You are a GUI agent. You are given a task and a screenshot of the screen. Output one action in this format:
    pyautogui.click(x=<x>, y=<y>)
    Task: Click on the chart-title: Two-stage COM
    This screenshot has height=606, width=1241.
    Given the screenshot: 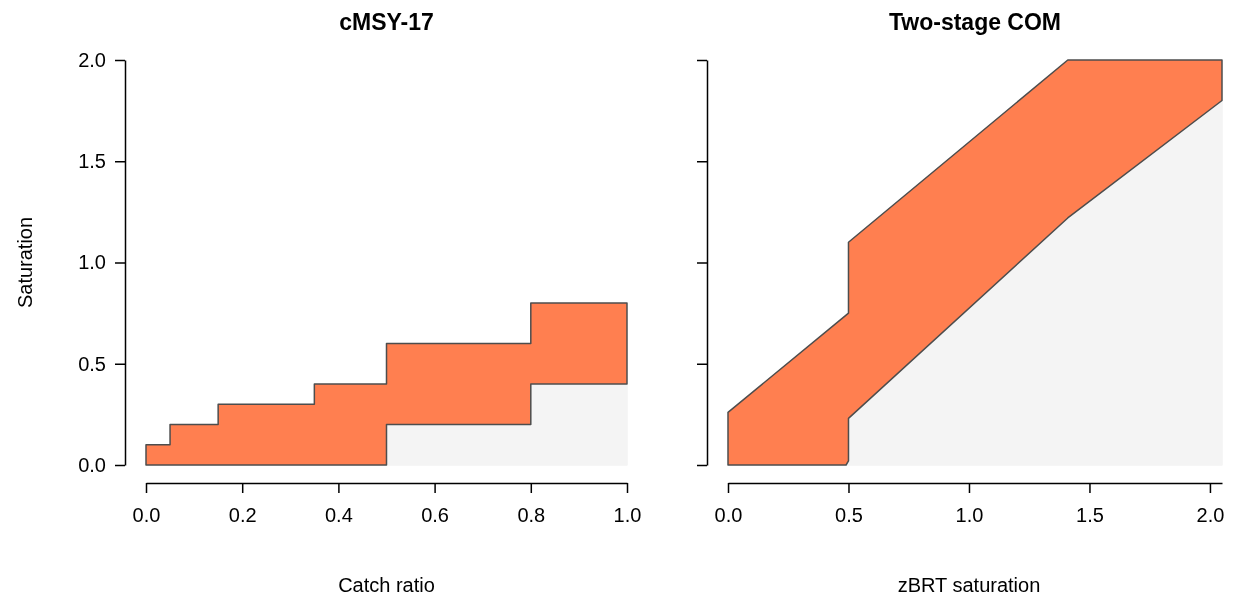 What is the action you would take?
    pyautogui.click(x=975, y=22)
    